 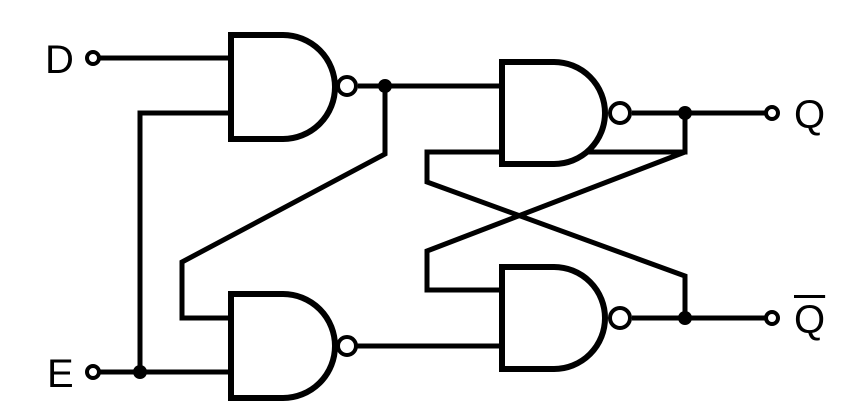 What do you see at coordinates (772, 318) in the screenshot?
I see `terminal-qbar` at bounding box center [772, 318].